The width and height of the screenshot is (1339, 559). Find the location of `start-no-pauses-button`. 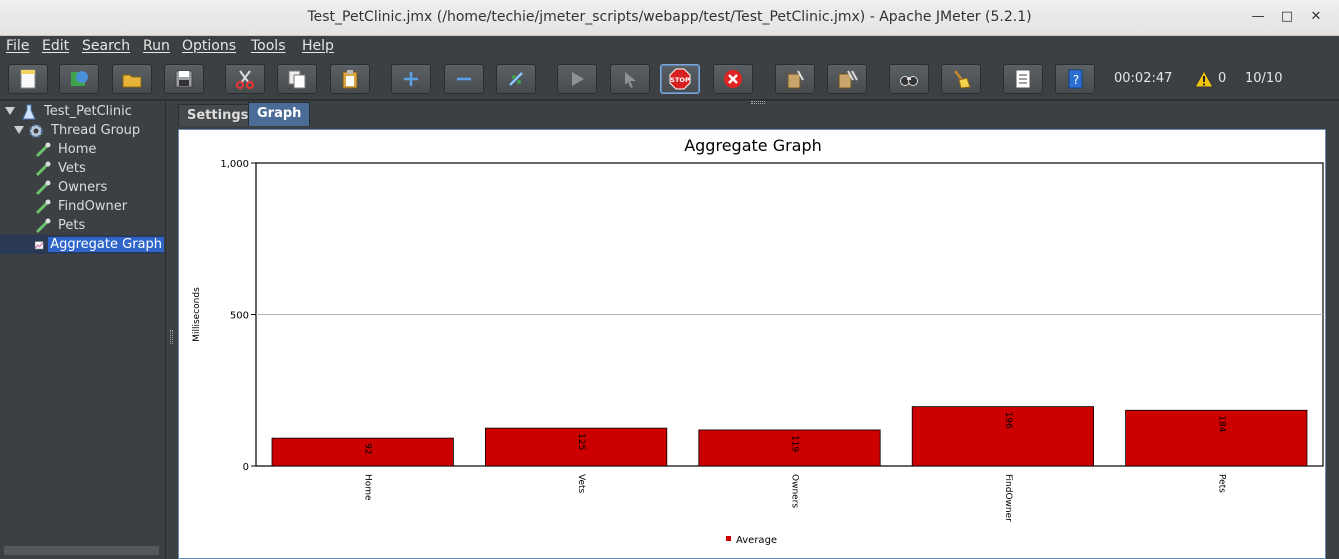

start-no-pauses-button is located at coordinates (630, 79).